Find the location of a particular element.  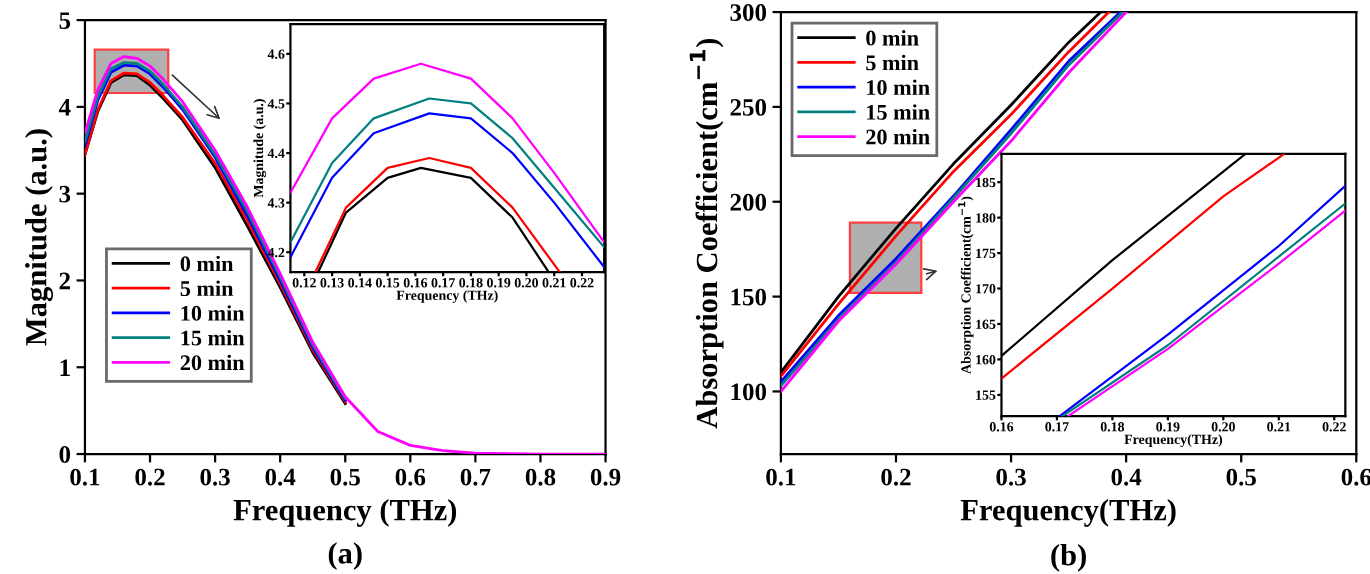

y-tick-label: 2 is located at coordinates (64, 281).